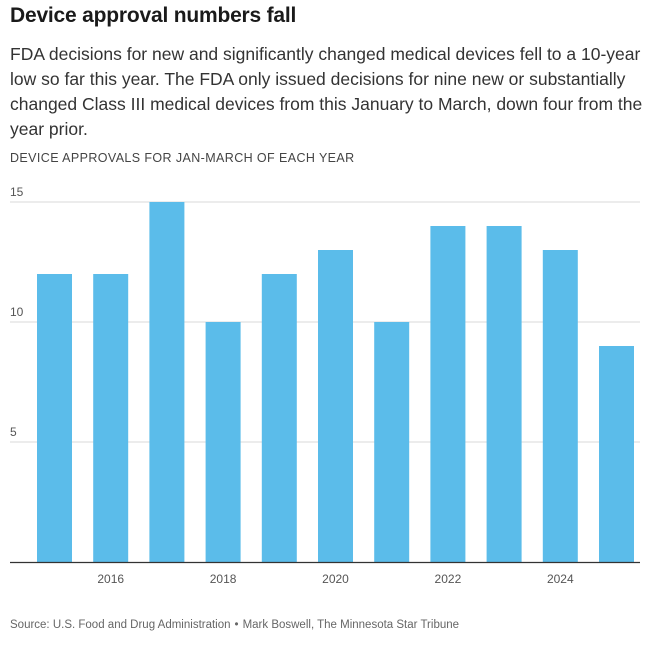 The width and height of the screenshot is (651, 645). Describe the element at coordinates (223, 579) in the screenshot. I see `x-tick-label: 2018` at that location.